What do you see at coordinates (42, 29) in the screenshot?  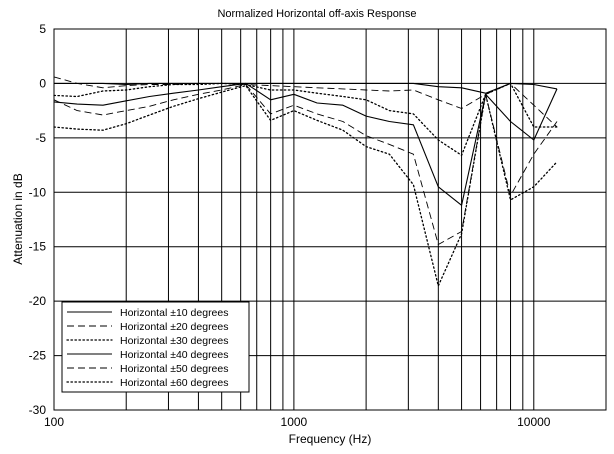 I see `y-tick-label: 5` at bounding box center [42, 29].